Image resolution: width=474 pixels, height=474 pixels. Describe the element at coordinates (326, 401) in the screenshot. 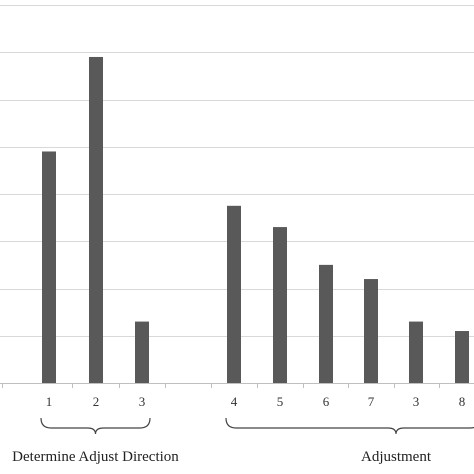

I see `x-tick-label: 6` at that location.